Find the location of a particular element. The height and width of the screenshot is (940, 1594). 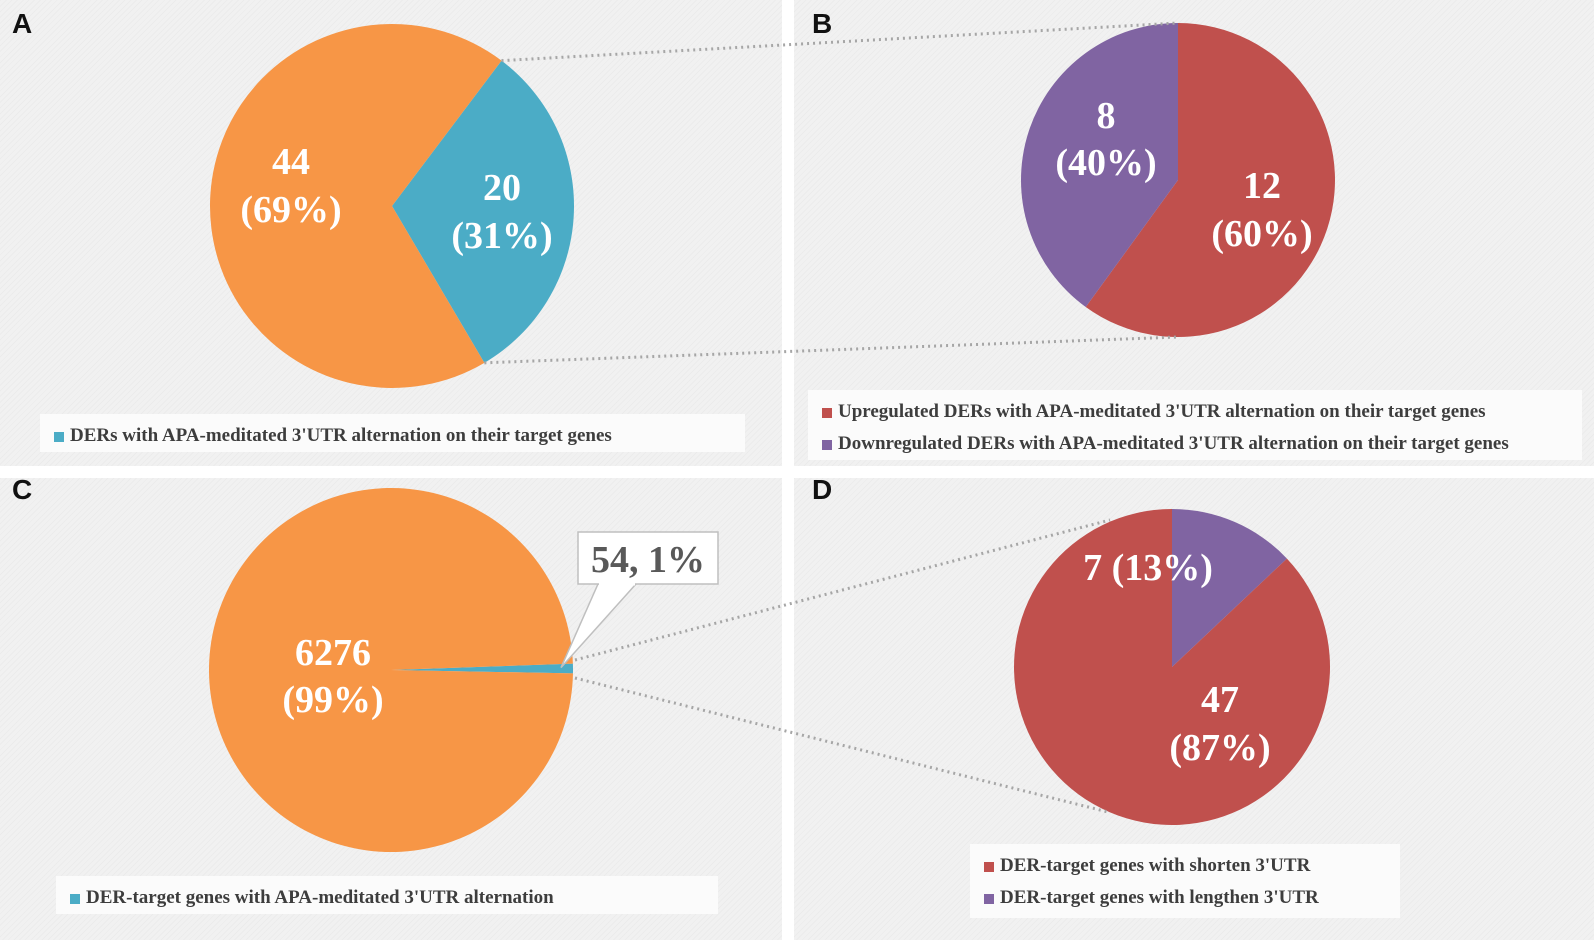

pie-b-label-count-1: 8 is located at coordinates (1106, 116).